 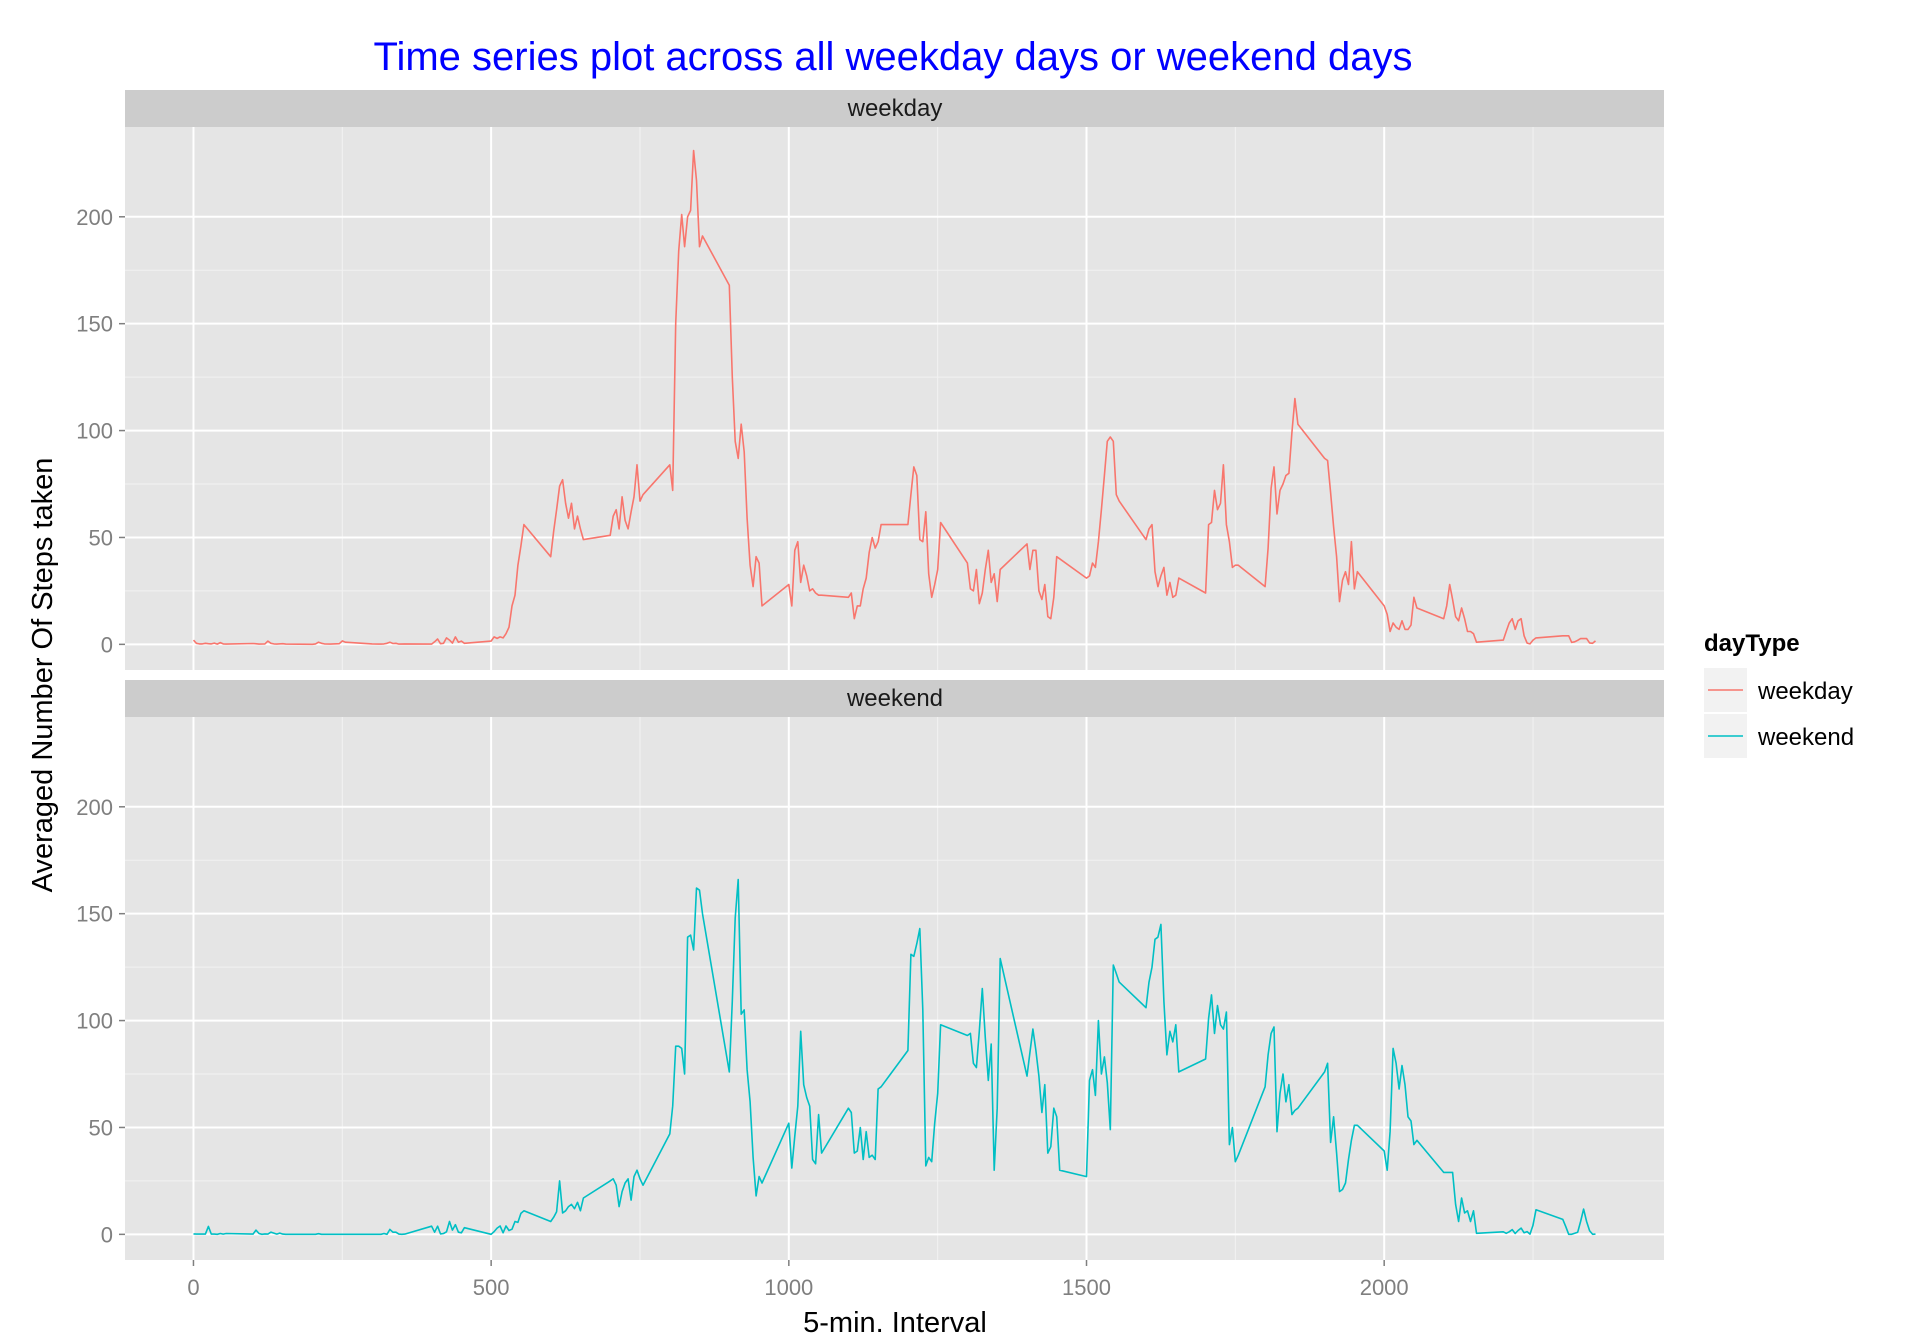 What do you see at coordinates (788, 1287) in the screenshot?
I see `x-tick-label: 1000` at bounding box center [788, 1287].